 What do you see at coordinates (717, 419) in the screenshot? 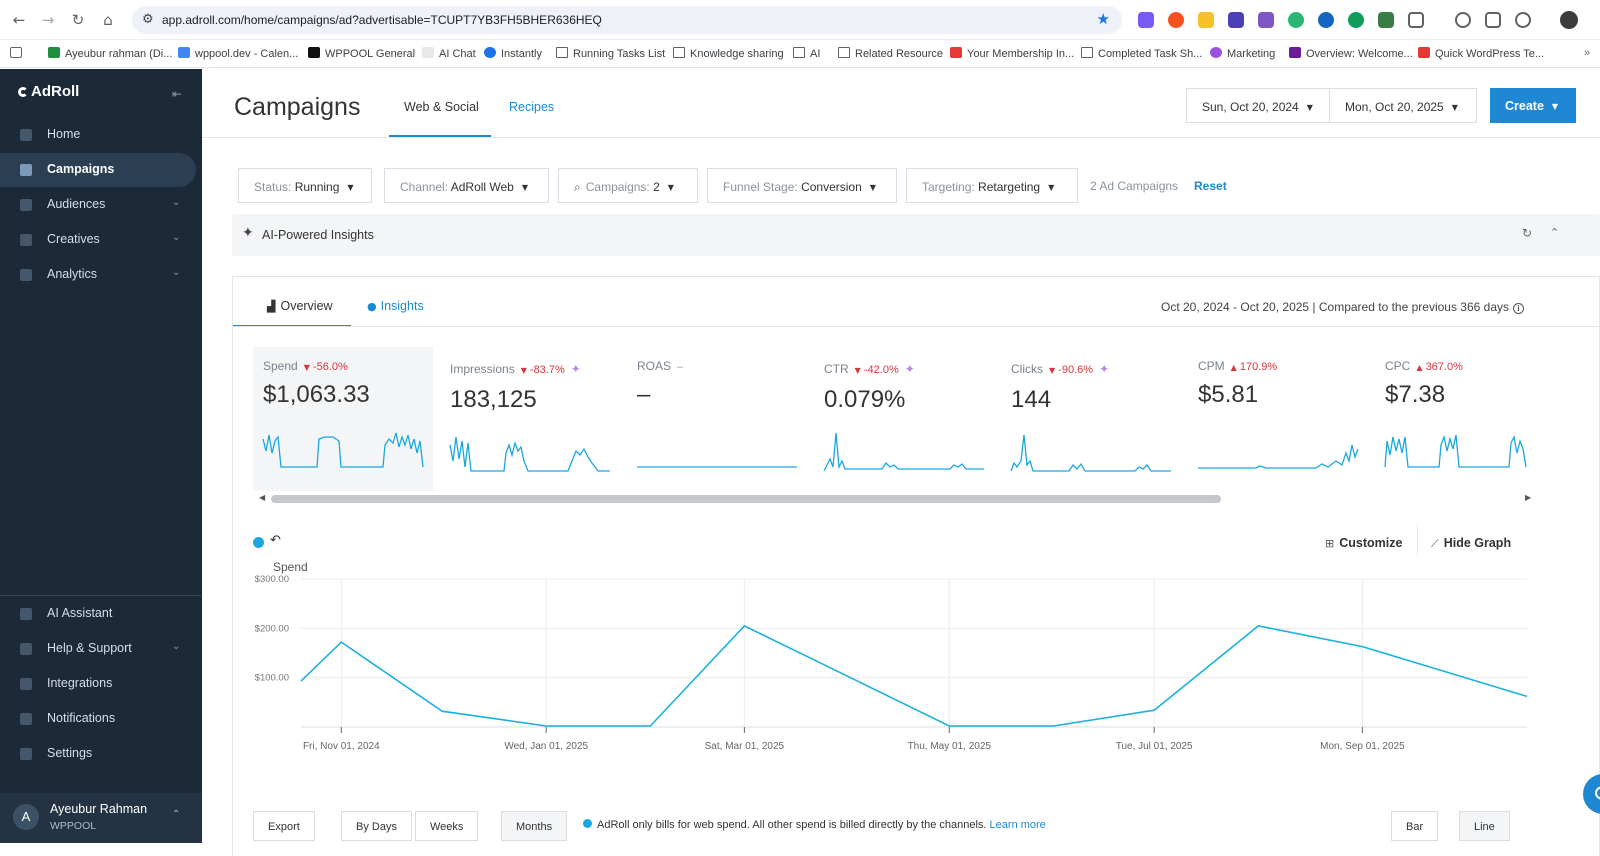
I see `metric-card-roas: ROAS – –` at bounding box center [717, 419].